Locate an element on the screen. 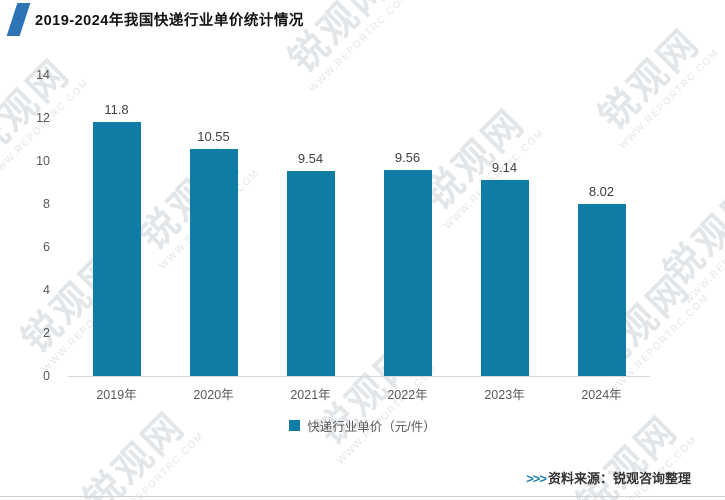 This screenshot has height=500, width=725. bar-value-label: 9.54 is located at coordinates (310, 158).